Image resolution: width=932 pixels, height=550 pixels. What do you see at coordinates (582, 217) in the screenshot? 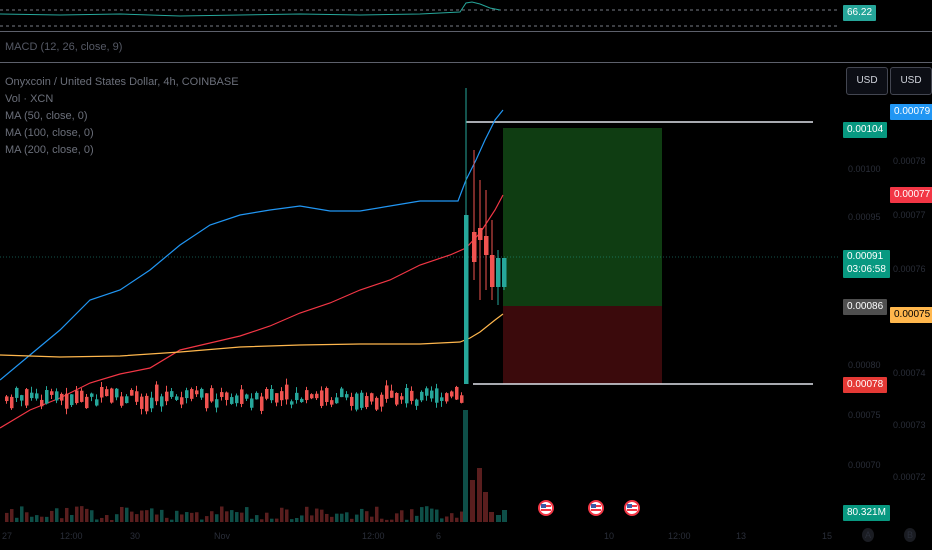
I see `profit-zone` at bounding box center [582, 217].